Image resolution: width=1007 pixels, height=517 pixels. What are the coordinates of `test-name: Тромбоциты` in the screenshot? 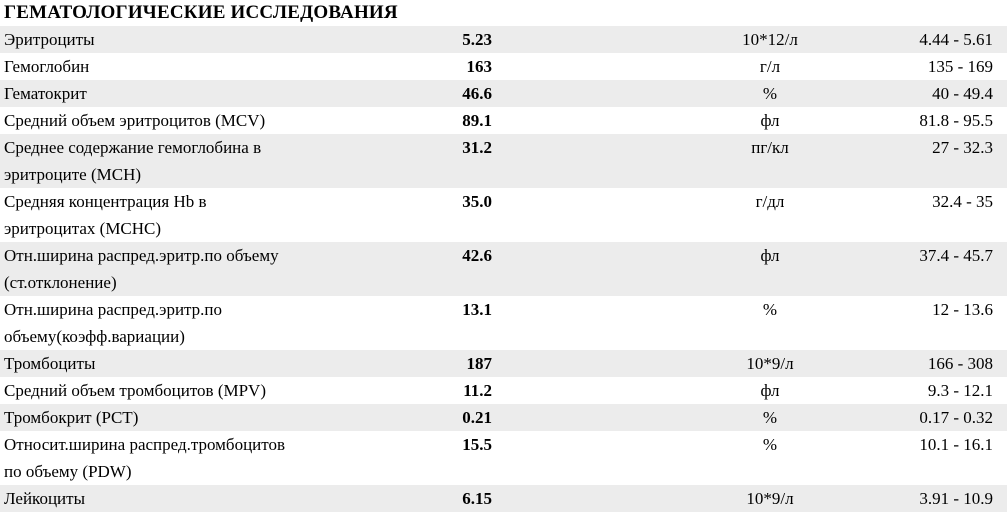 It's located at (201, 363).